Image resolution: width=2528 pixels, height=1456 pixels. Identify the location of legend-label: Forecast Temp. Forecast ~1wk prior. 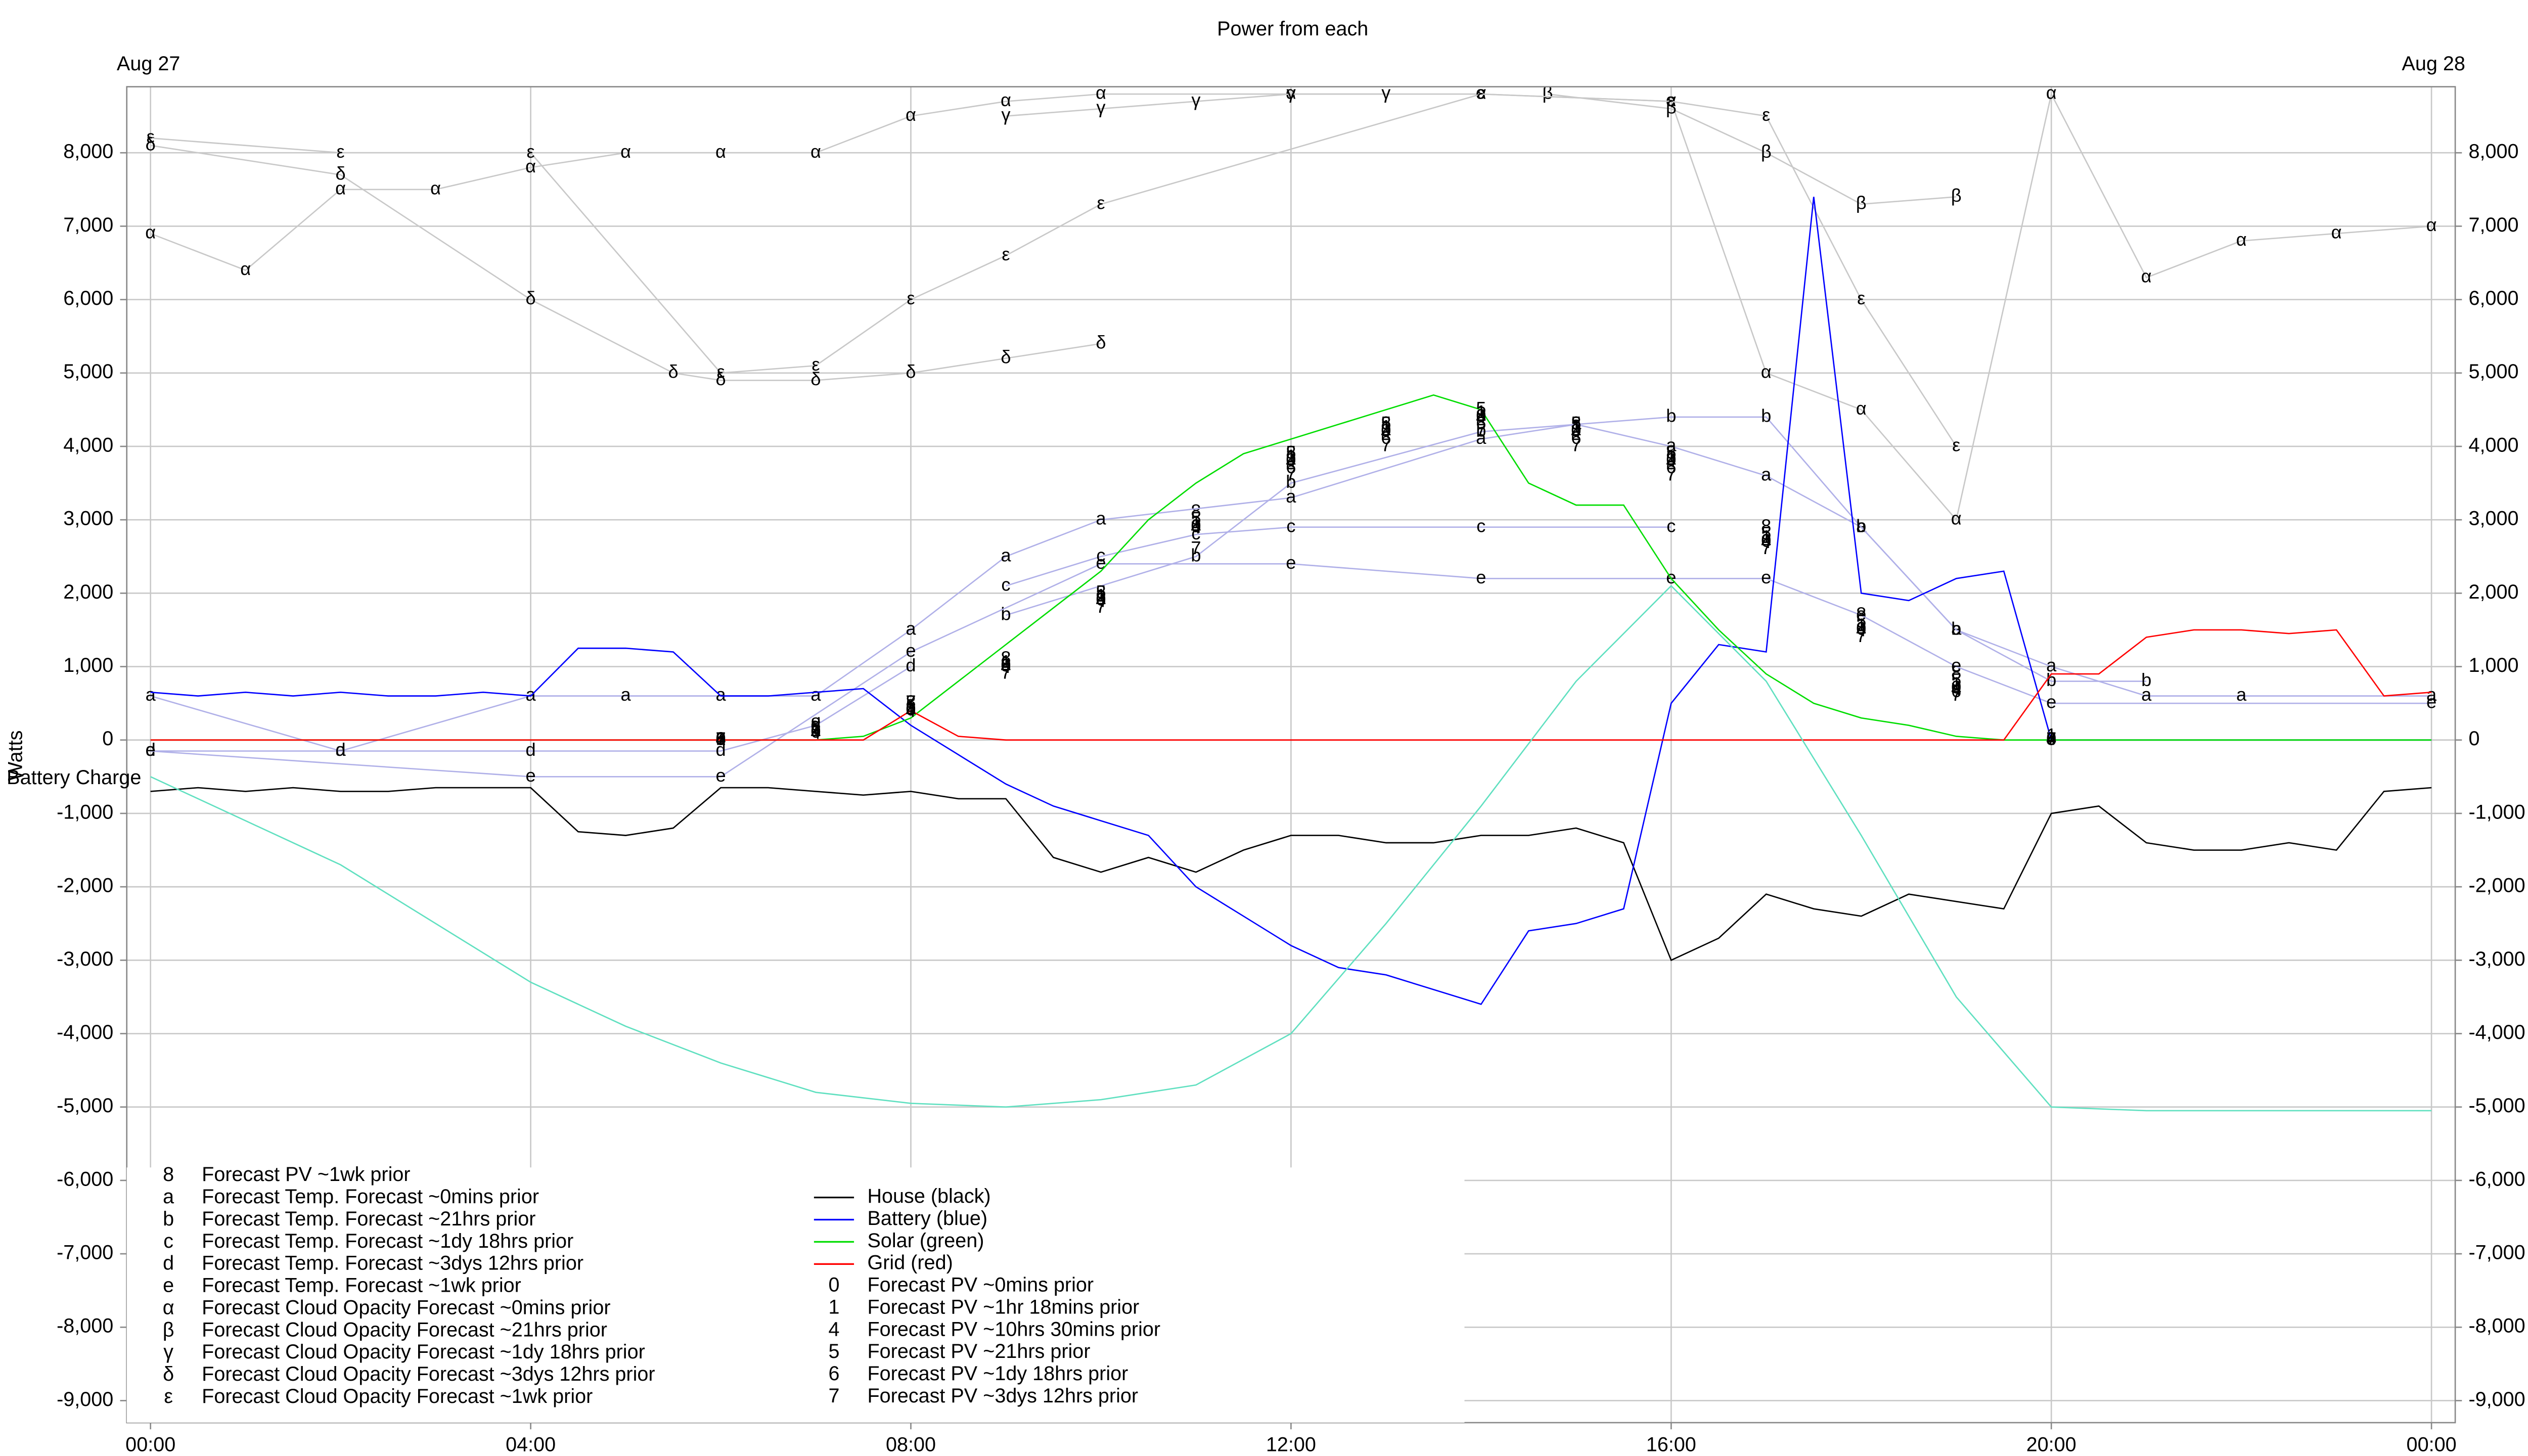
(362, 1286).